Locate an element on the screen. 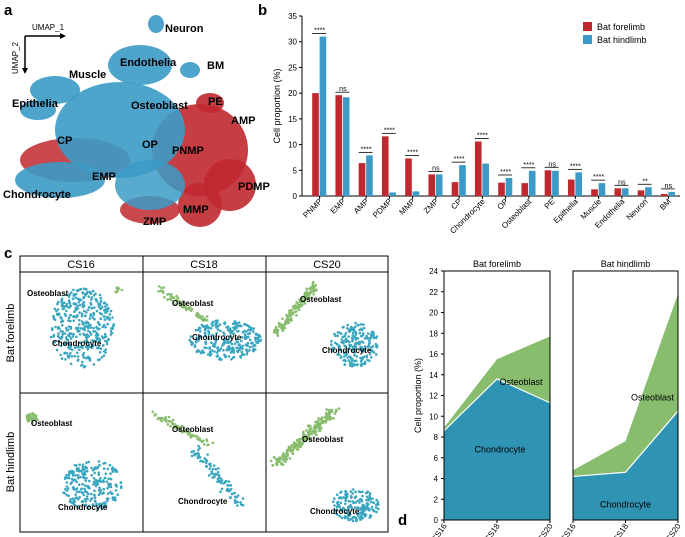  umap-axis-1-arrow is located at coordinates (63, 36).